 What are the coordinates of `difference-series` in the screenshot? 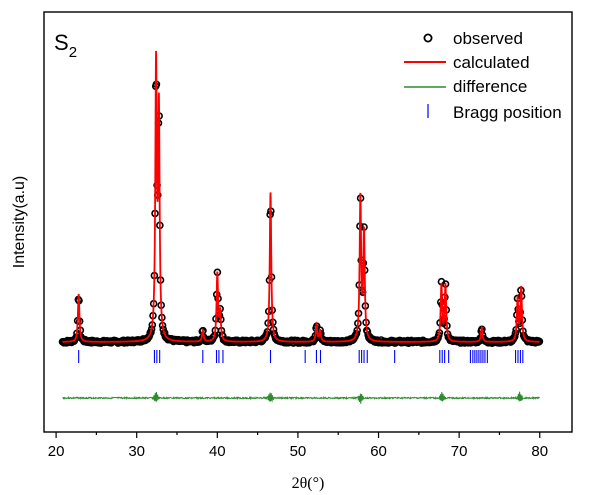 It's located at (301, 397).